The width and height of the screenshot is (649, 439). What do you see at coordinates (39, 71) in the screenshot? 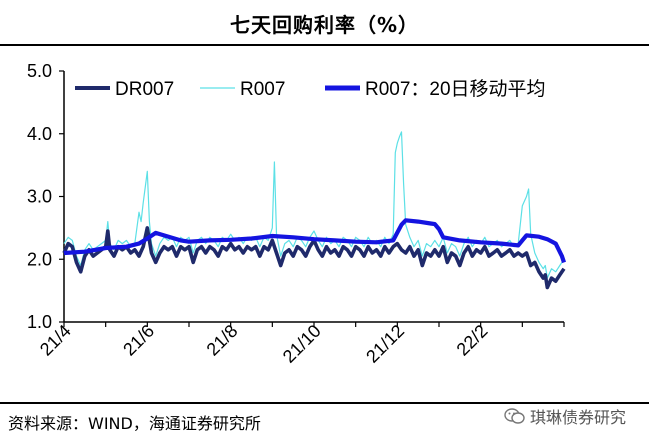
I see `y-tick-label: 5.0` at bounding box center [39, 71].